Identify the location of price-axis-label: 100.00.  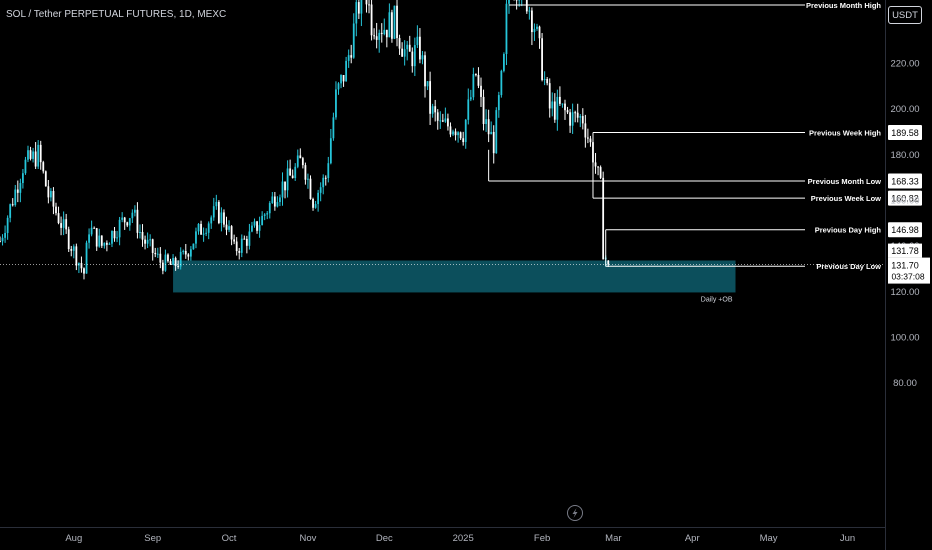
(904, 337).